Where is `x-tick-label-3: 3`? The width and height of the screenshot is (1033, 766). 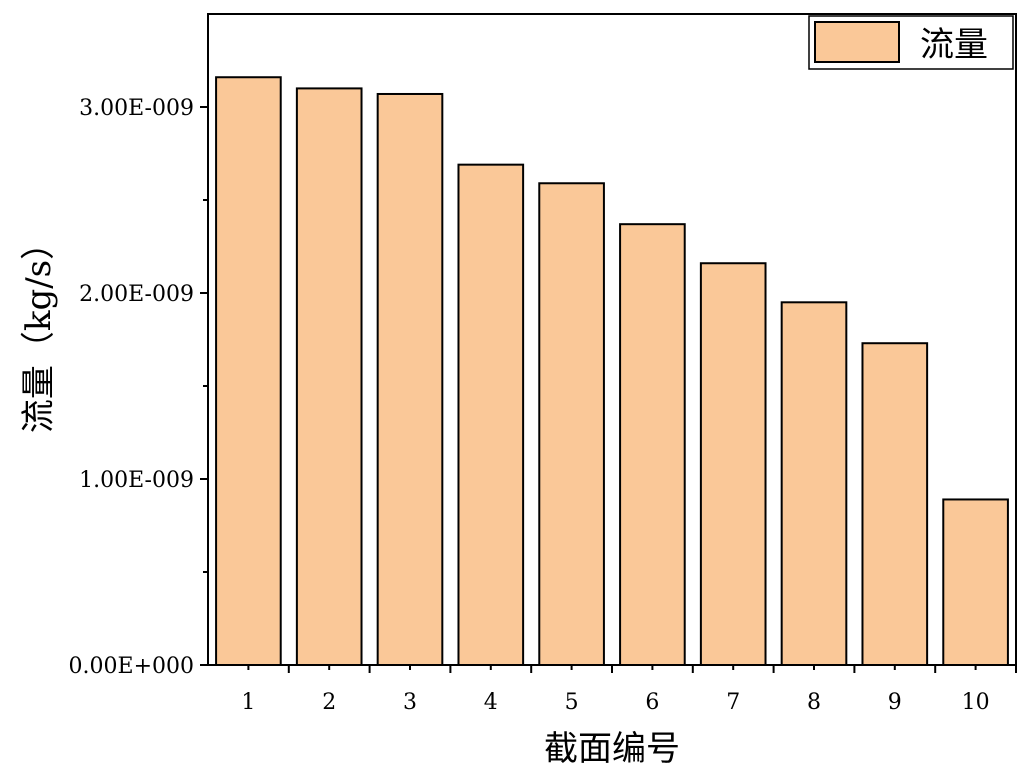
x-tick-label-3: 3 is located at coordinates (410, 702).